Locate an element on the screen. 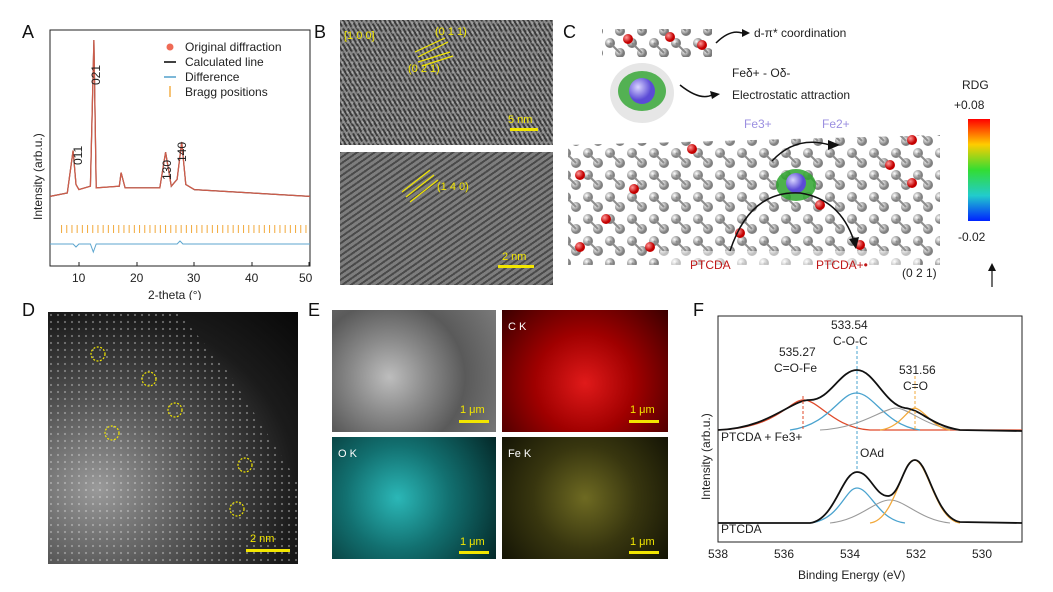 The width and height of the screenshot is (1053, 592). xps-sample-top: PTCDA + Fe3+ is located at coordinates (761, 437).